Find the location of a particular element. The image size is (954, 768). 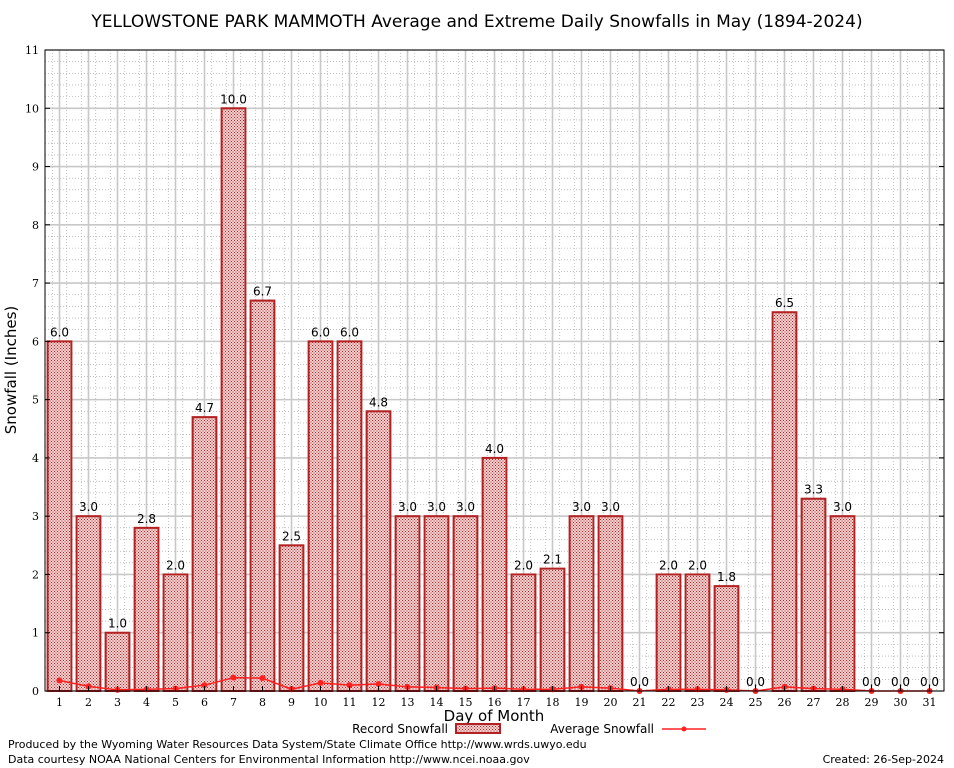

data-label-day-3: 1.0 is located at coordinates (117, 624).